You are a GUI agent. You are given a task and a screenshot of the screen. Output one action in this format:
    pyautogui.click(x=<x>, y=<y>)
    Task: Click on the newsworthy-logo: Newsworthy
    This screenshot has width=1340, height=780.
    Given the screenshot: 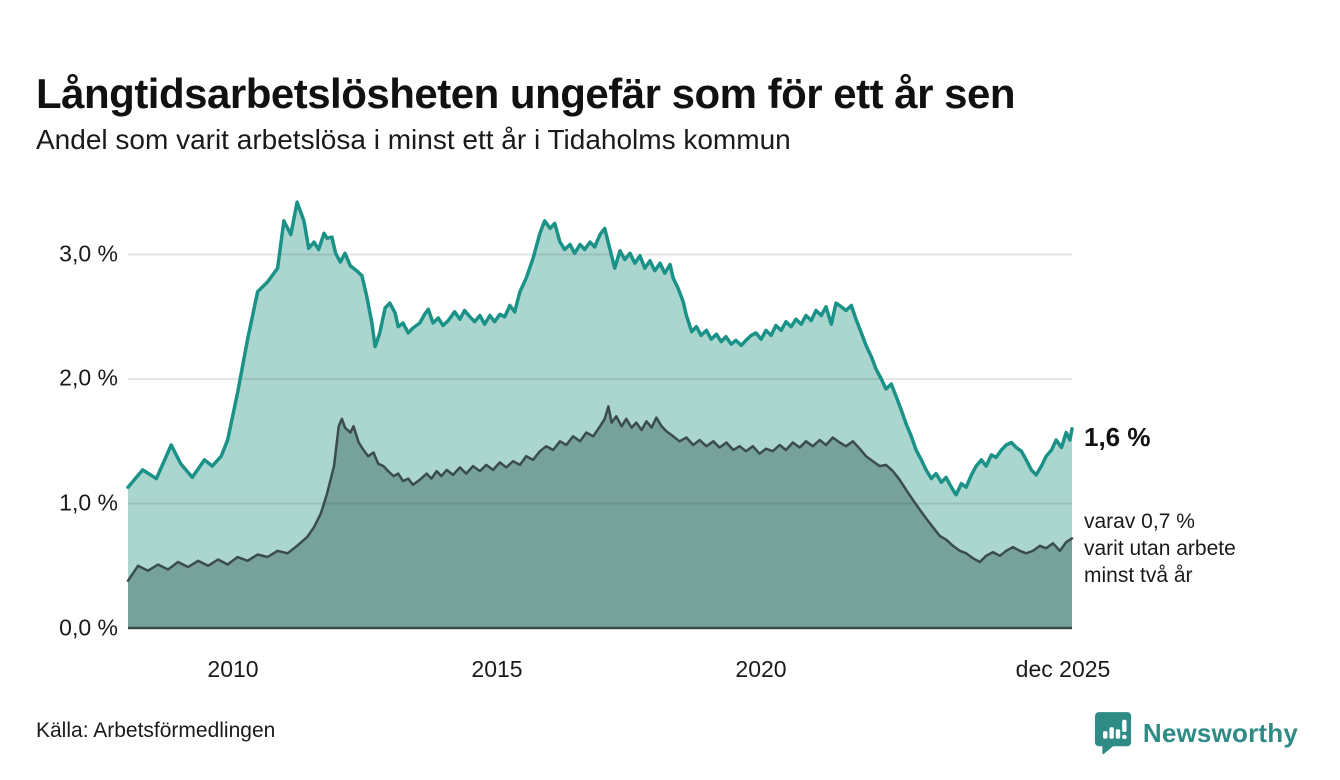 What is the action you would take?
    pyautogui.click(x=1196, y=733)
    